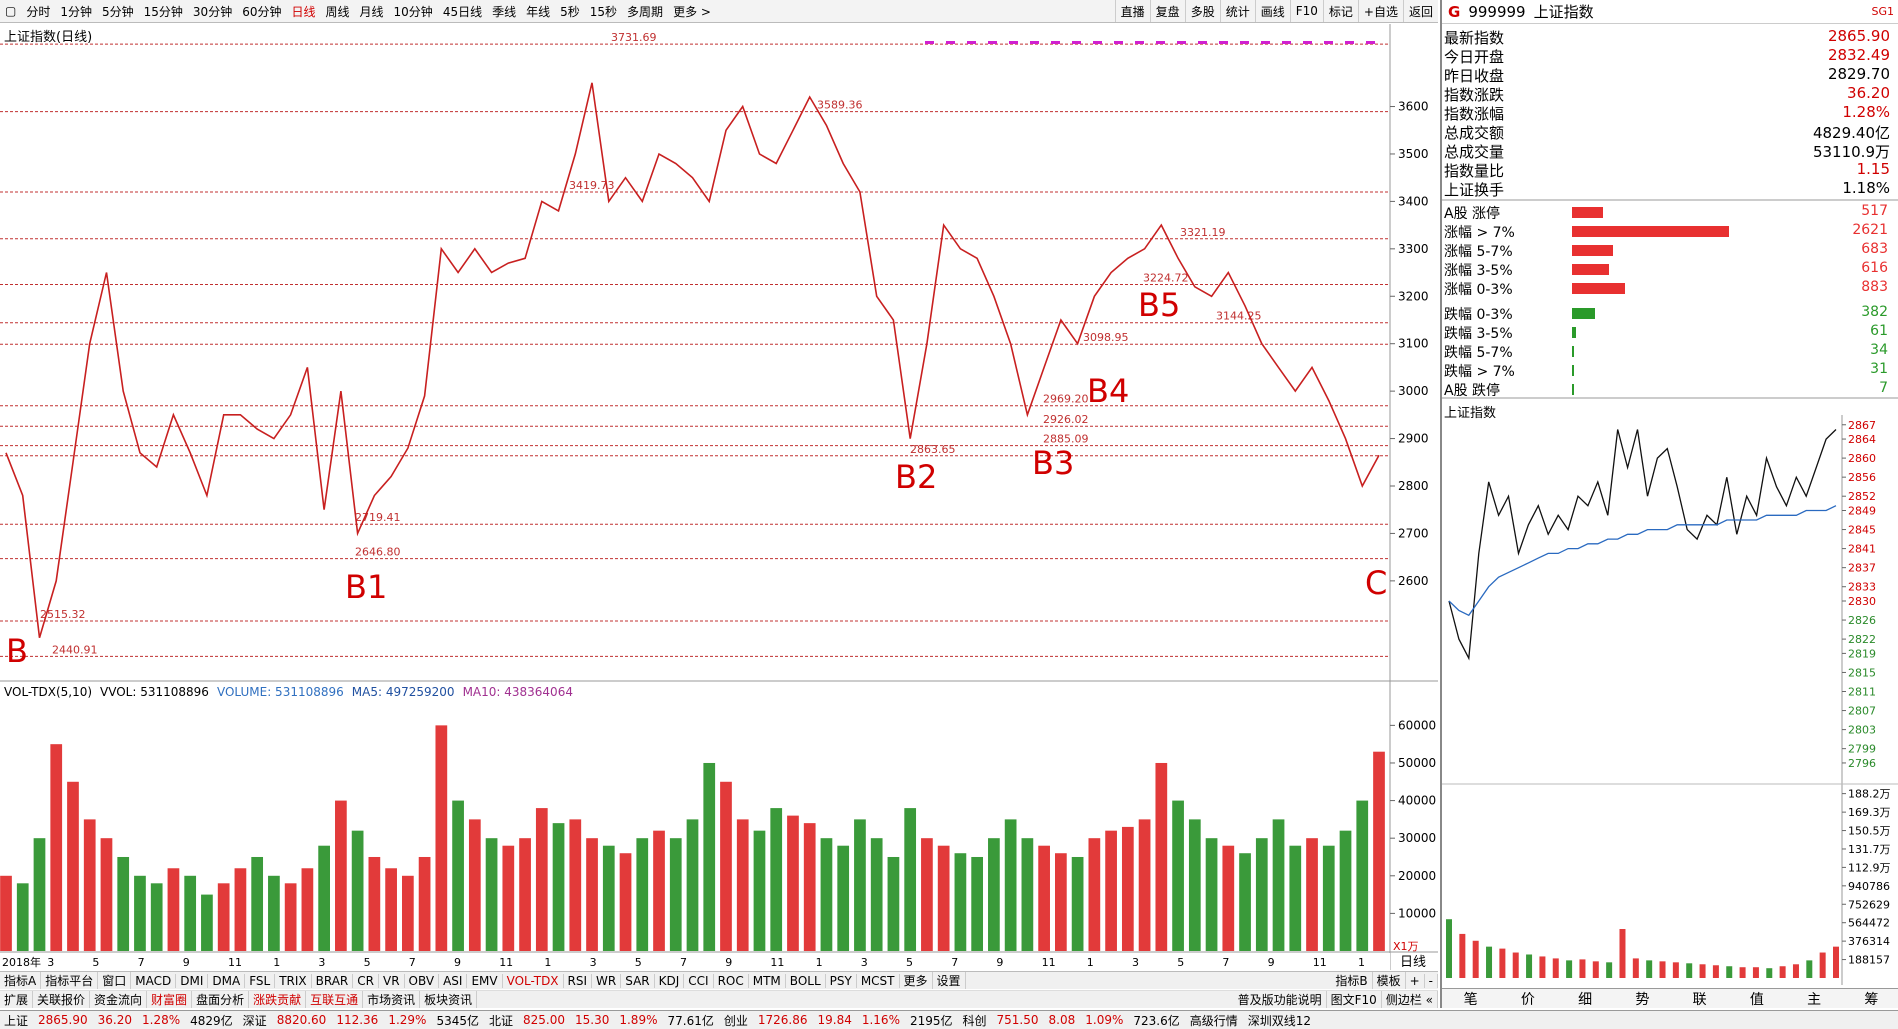  What do you see at coordinates (227, 980) in the screenshot?
I see `indicator-tab: DMA` at bounding box center [227, 980].